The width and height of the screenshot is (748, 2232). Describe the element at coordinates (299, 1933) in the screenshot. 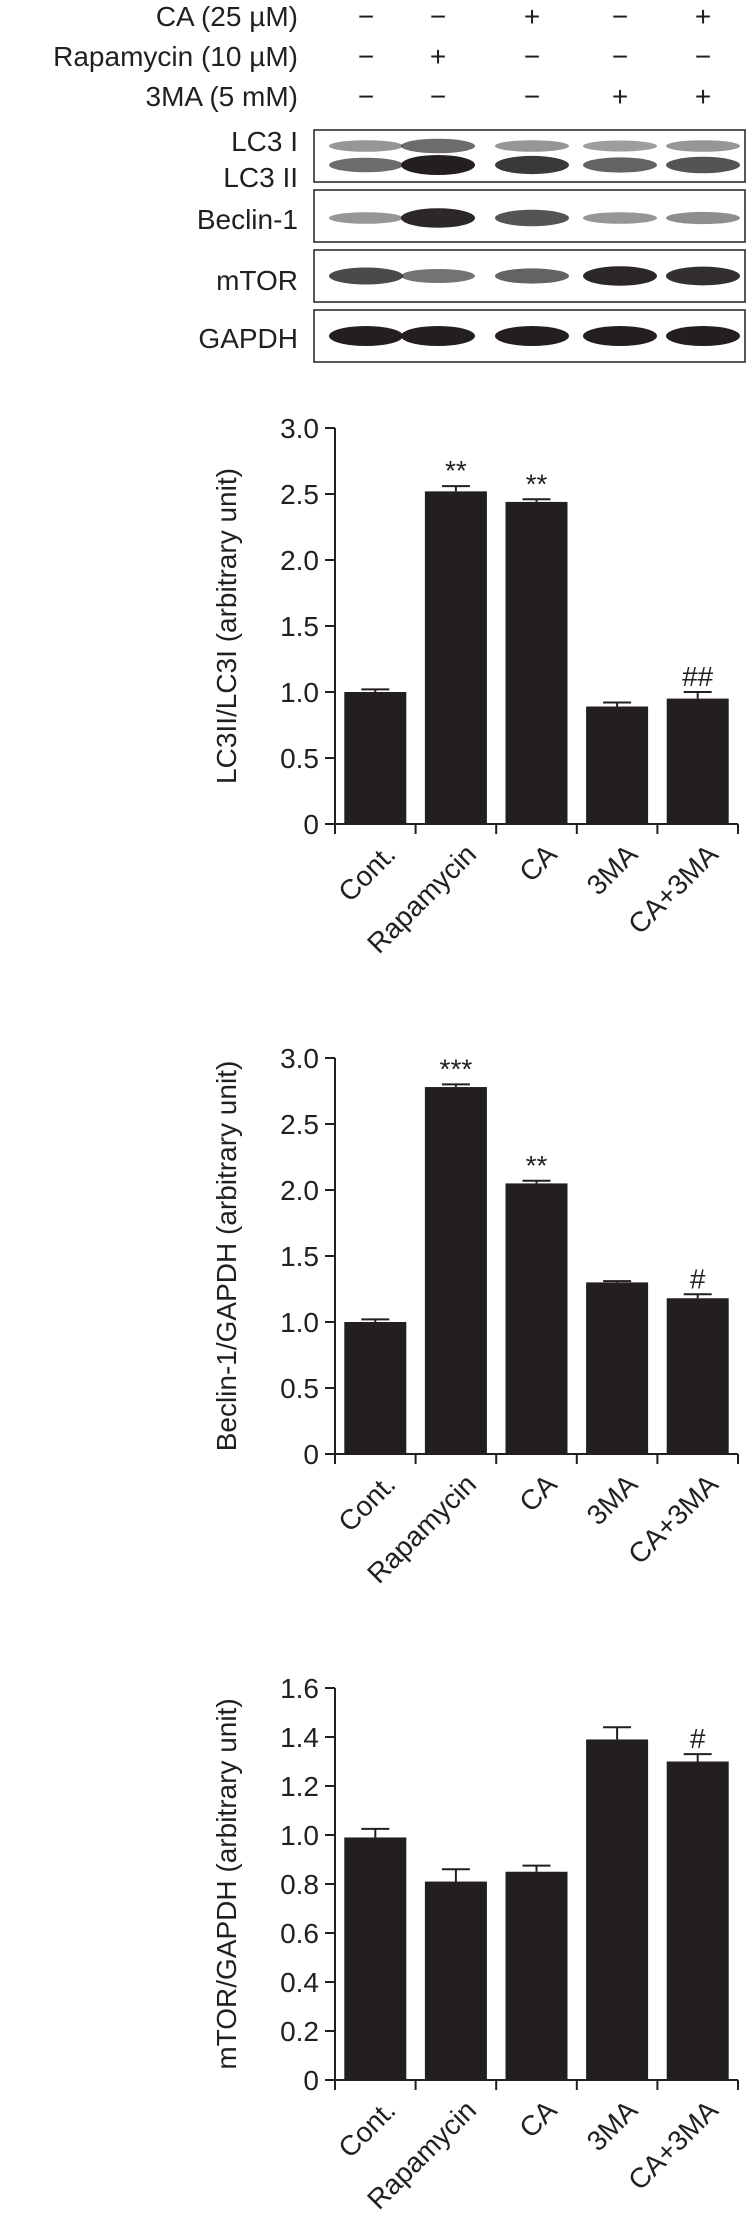

I see `y-tick-label: 0.6` at that location.